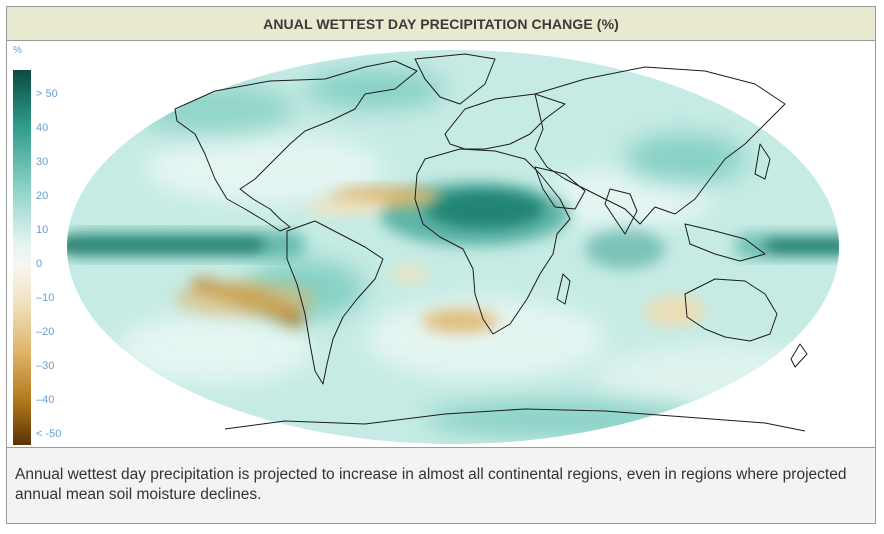 Image resolution: width=884 pixels, height=534 pixels. Describe the element at coordinates (42, 162) in the screenshot. I see `legend-tick: 30` at that location.